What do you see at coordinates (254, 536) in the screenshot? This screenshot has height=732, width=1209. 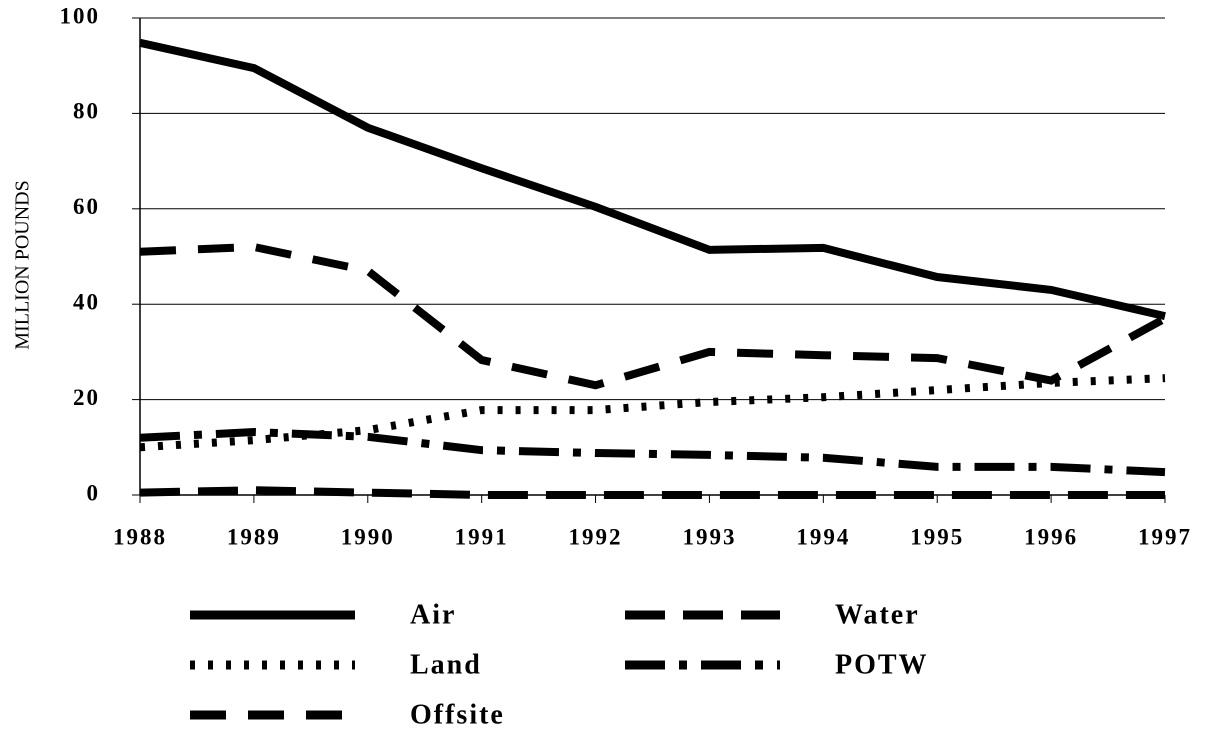 I see `x-tick-label: 1989` at bounding box center [254, 536].